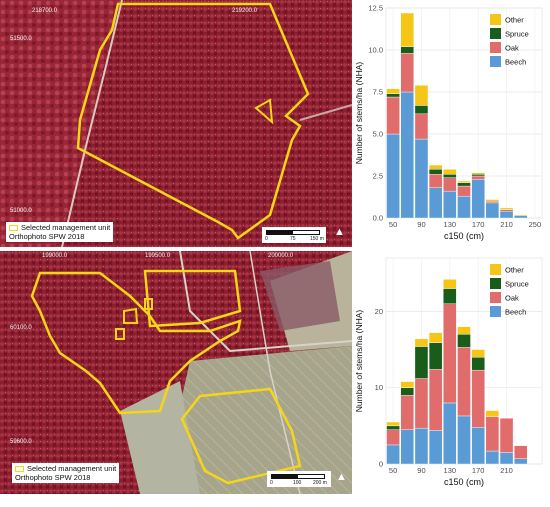 The height and width of the screenshot is (507, 550). Describe the element at coordinates (381, 464) in the screenshot. I see `y-tick-label: 0` at that location.